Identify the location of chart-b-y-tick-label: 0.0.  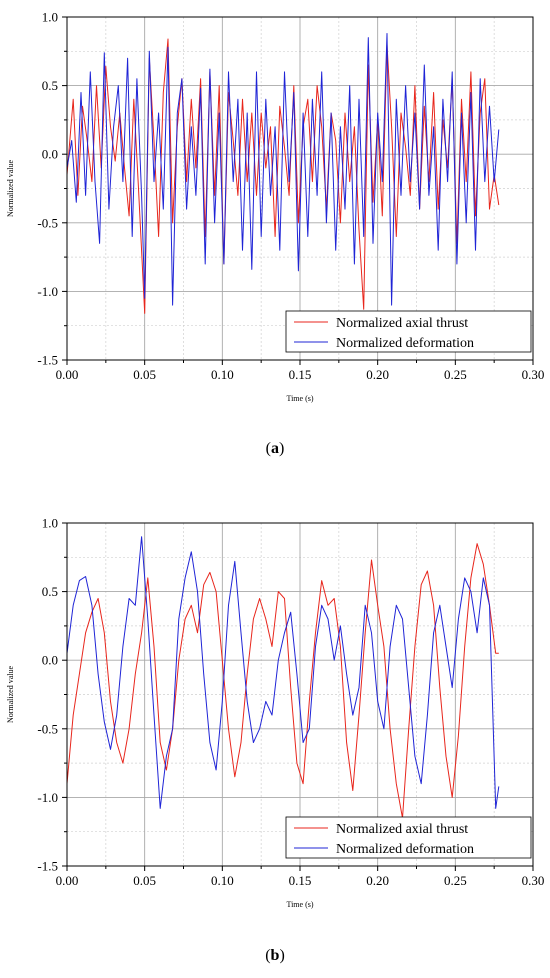
(50, 660).